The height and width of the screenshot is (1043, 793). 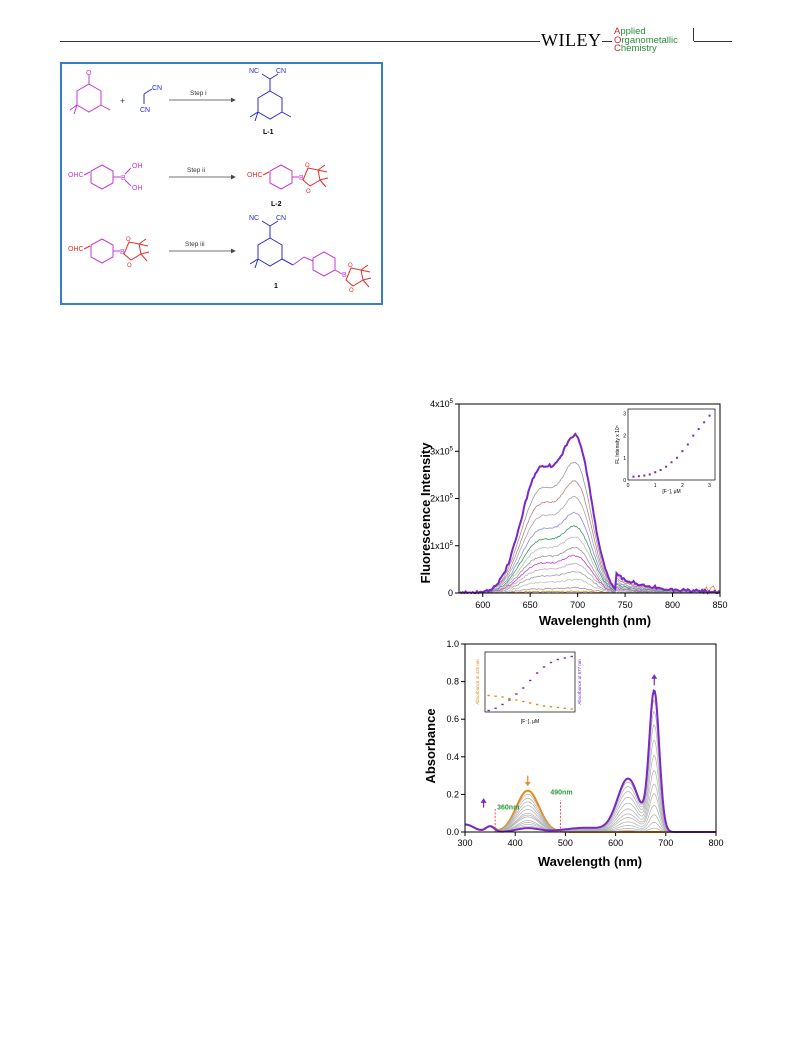 What do you see at coordinates (671, 444) in the screenshot?
I see `fl-inset-frame` at bounding box center [671, 444].